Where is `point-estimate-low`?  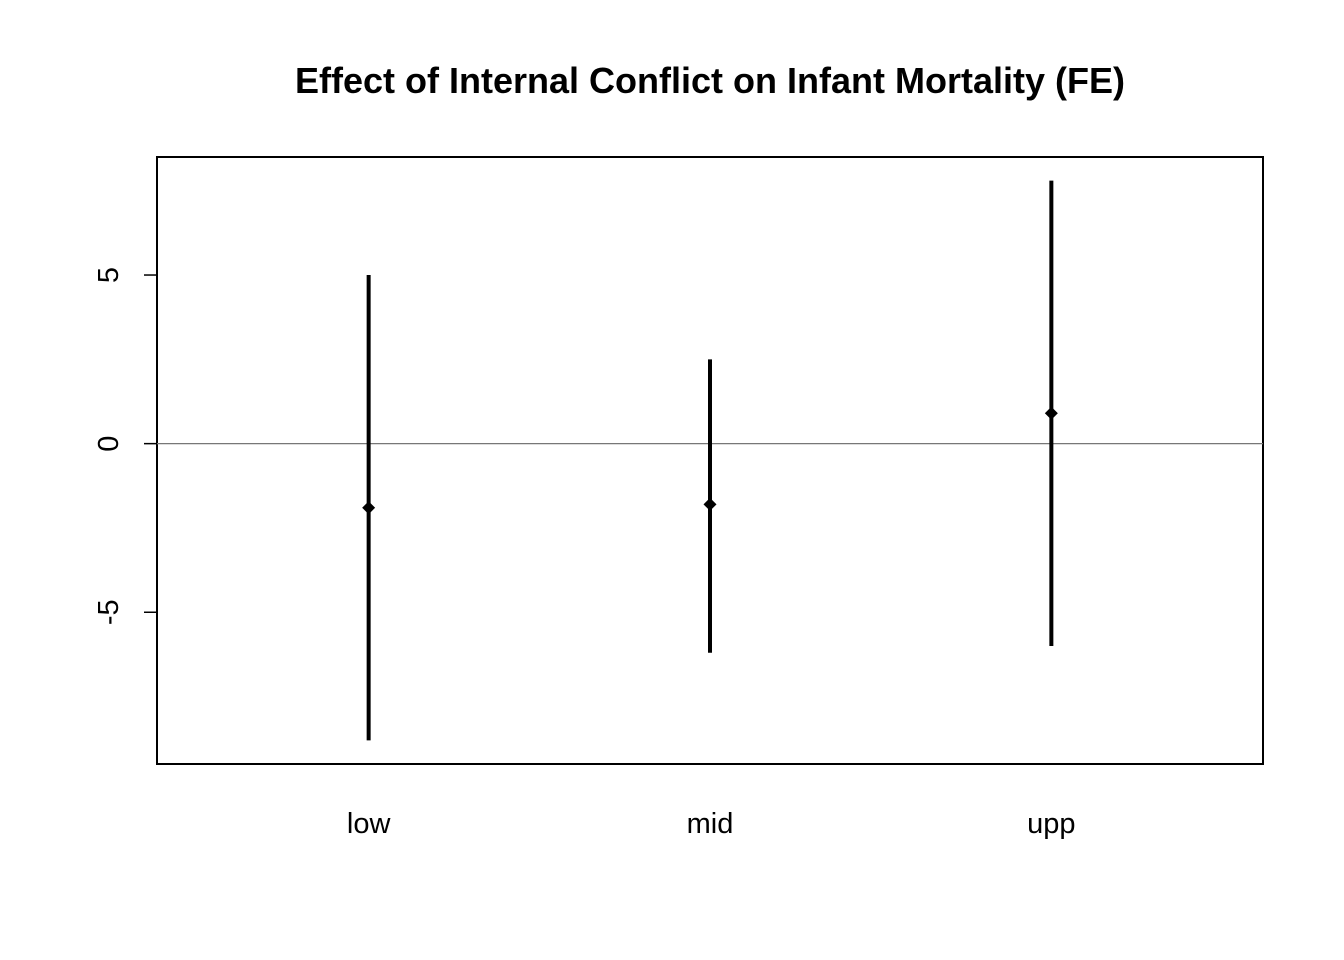 point-estimate-low is located at coordinates (369, 508).